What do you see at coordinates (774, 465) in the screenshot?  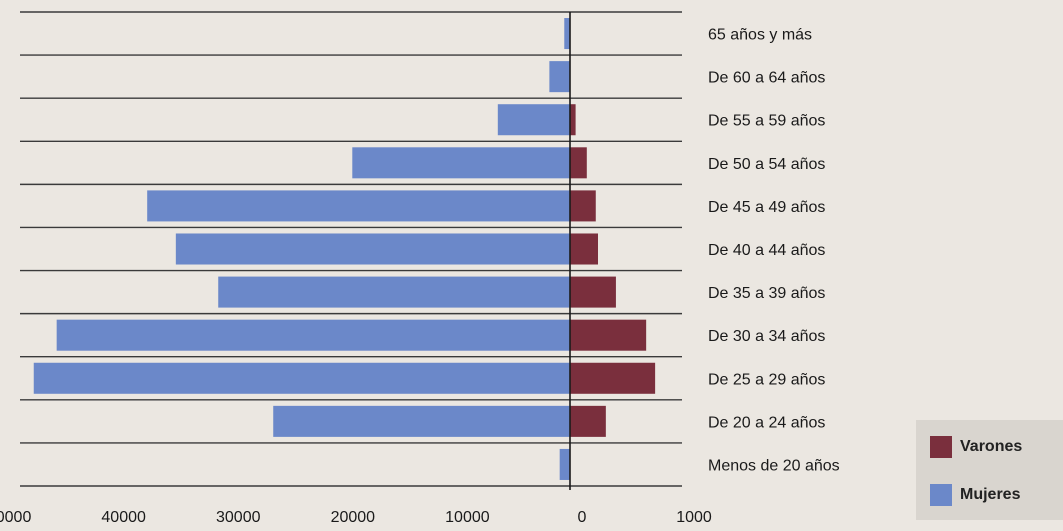 I see `category-label: Menos de 20 años` at bounding box center [774, 465].